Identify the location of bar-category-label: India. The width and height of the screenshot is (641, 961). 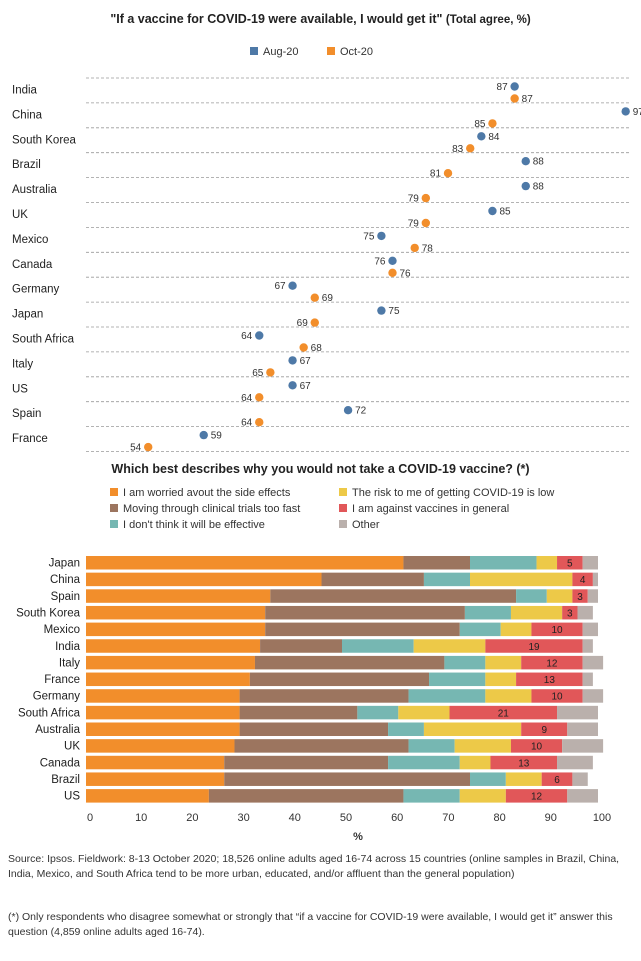
(68, 647).